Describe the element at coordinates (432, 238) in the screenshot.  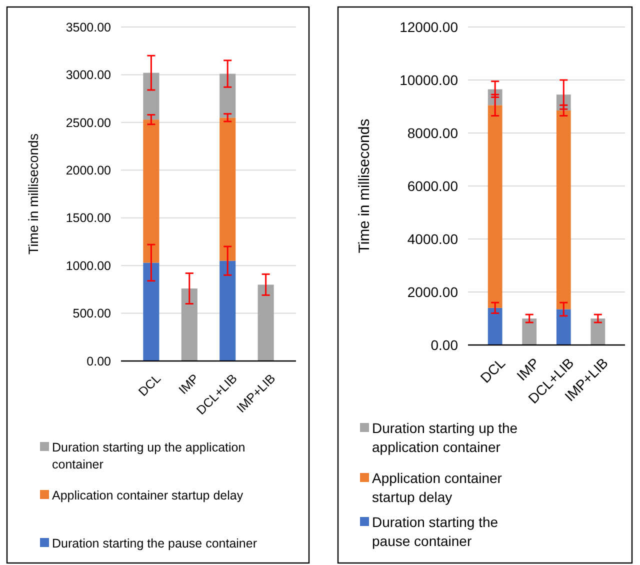
I see `y-tick-label: 4000.00` at that location.